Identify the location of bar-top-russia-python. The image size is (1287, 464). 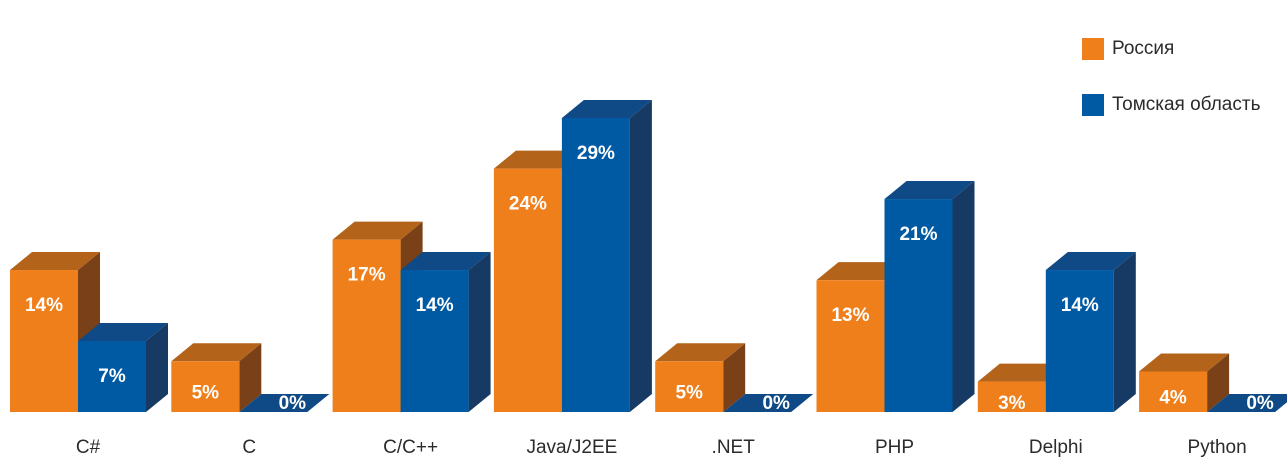
(1184, 362).